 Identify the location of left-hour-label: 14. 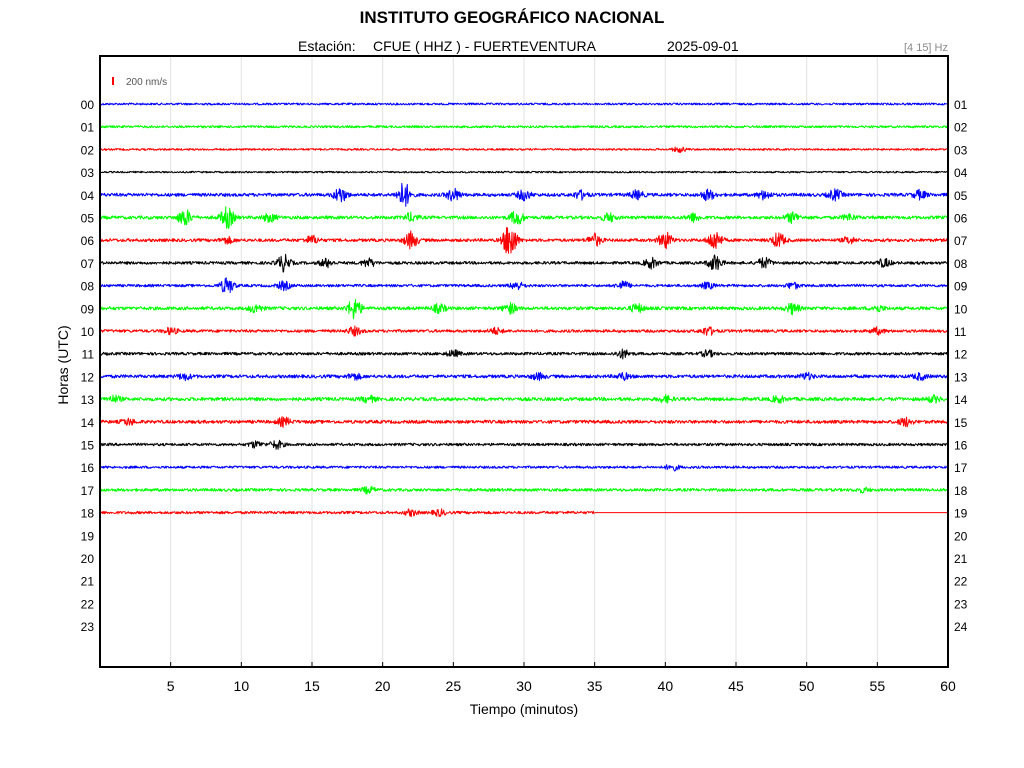
(88, 423).